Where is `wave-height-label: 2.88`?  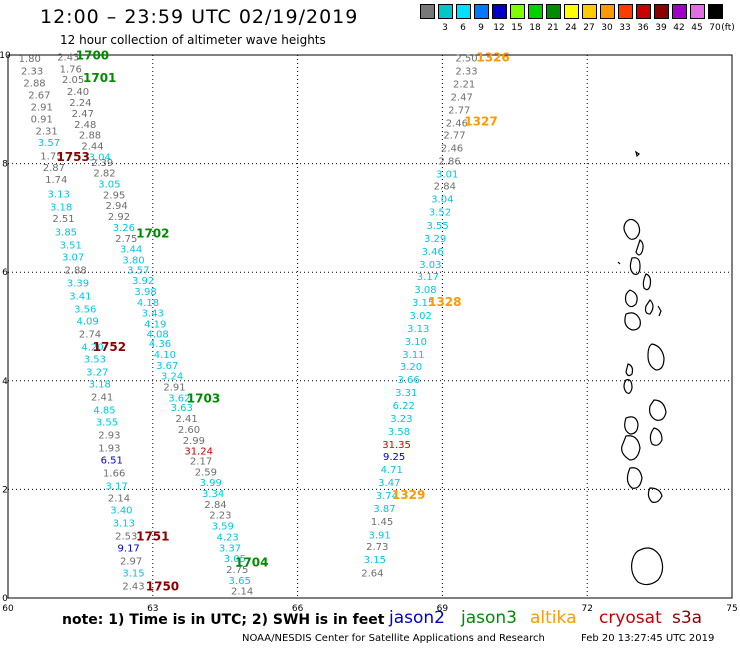
wave-height-label: 2.88 is located at coordinates (34, 83).